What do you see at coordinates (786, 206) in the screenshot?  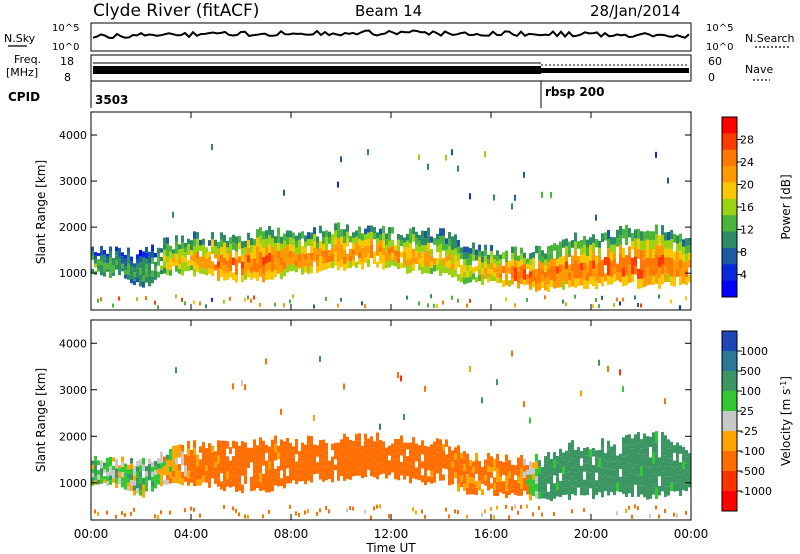 I see `power-colorbar-label: Power [dB]` at bounding box center [786, 206].